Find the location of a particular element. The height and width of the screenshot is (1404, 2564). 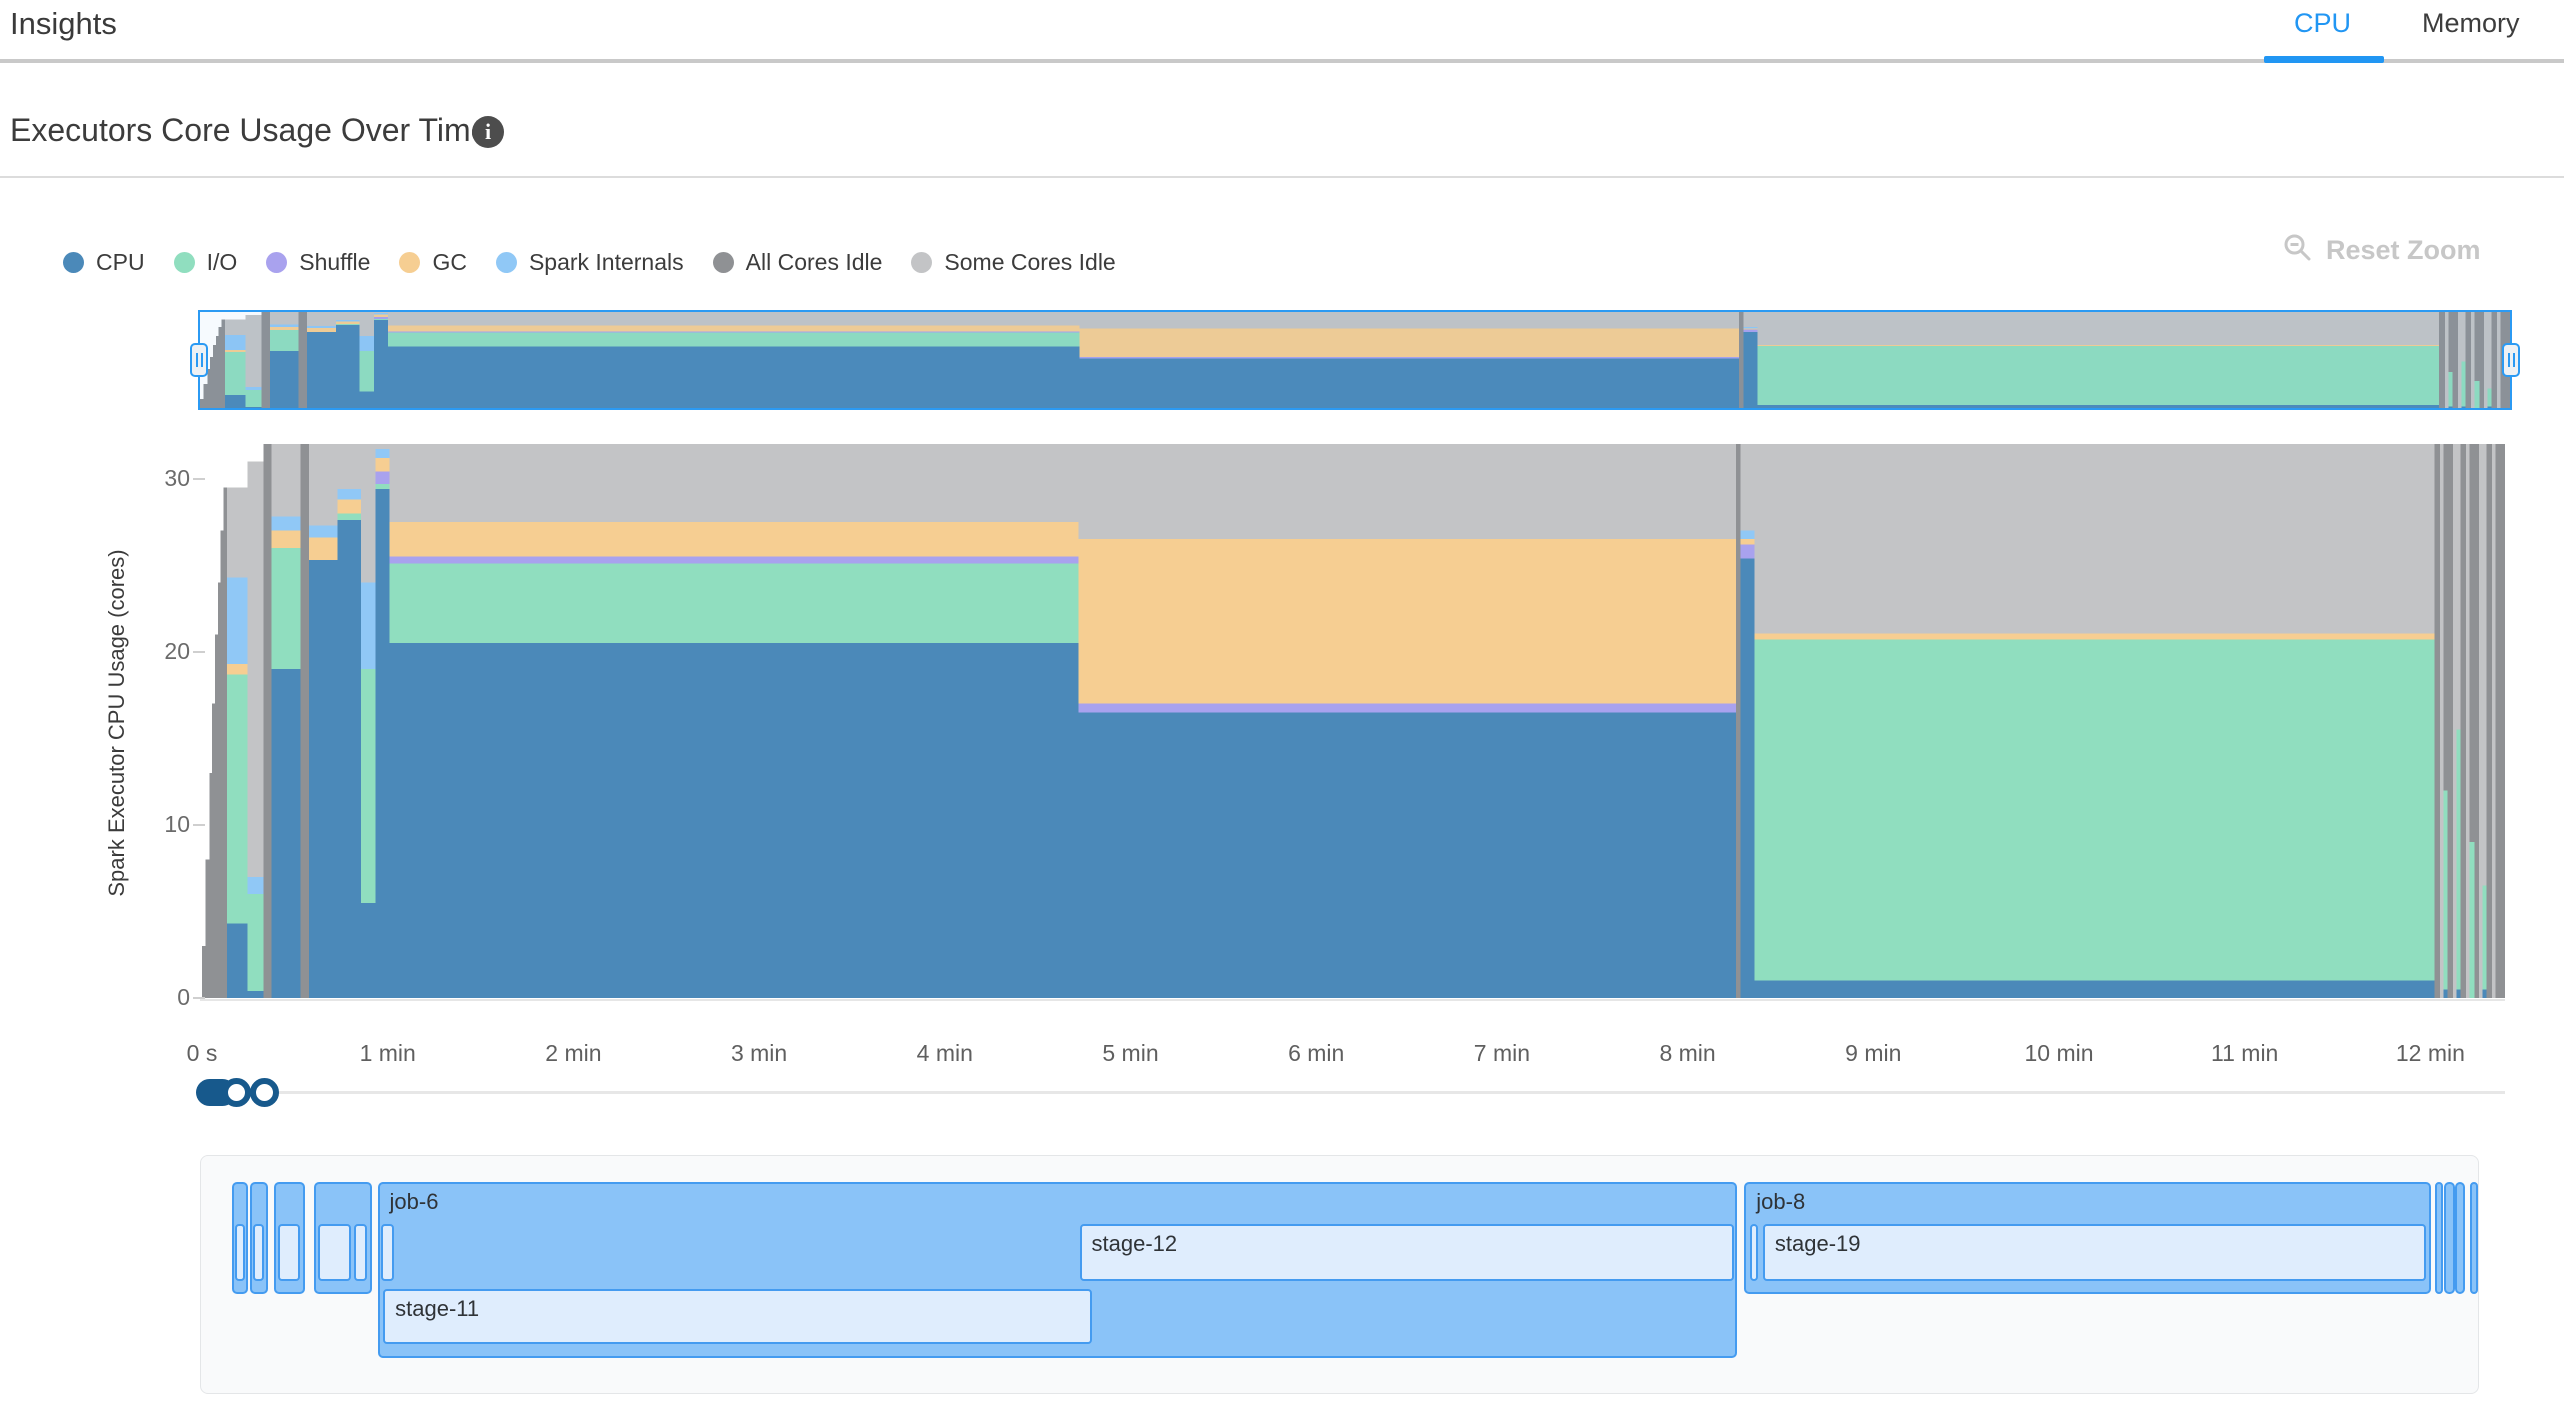

legend-item-allIdle: All Cores Idle is located at coordinates (797, 262).